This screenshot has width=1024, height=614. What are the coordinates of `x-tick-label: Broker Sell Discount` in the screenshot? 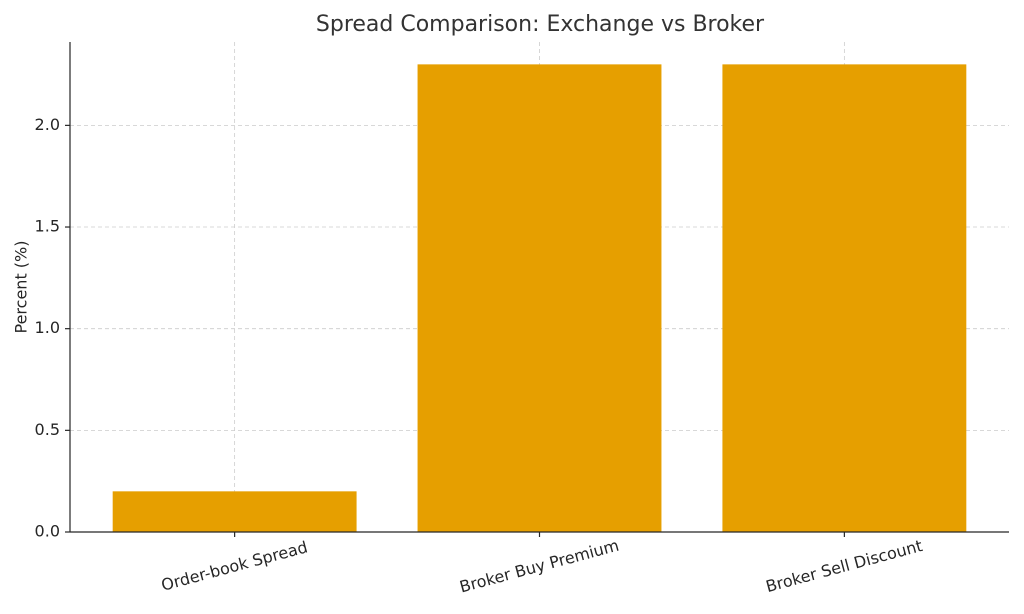 It's located at (844, 566).